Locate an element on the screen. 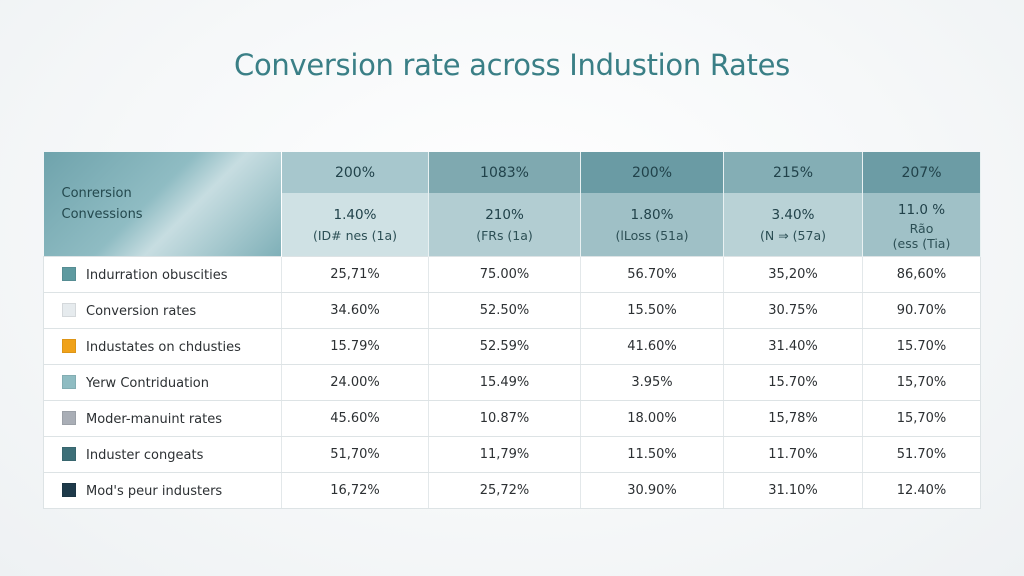 Image resolution: width=1024 pixels, height=576 pixels. column-header-value: 3.40% is located at coordinates (793, 214).